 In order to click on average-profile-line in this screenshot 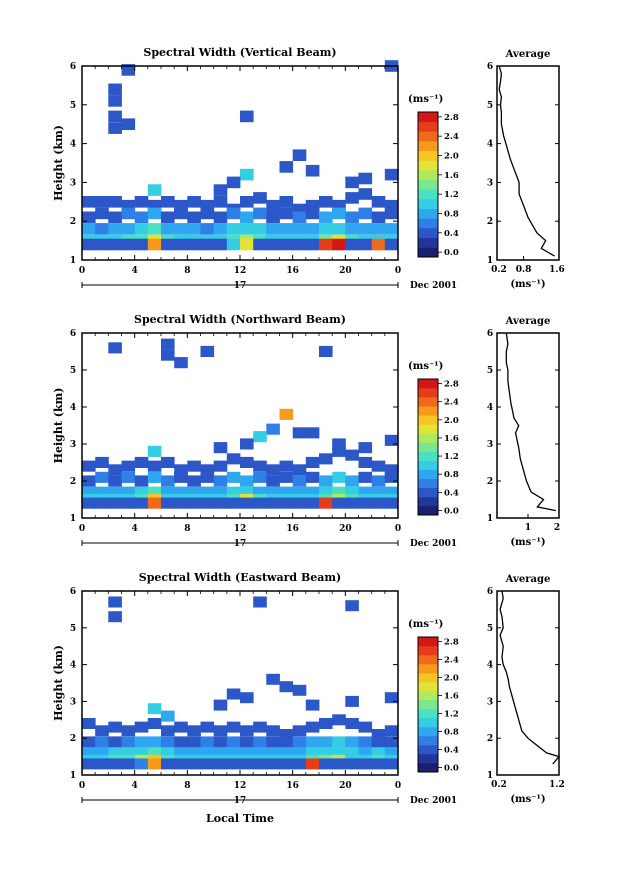, I will do `click(526, 161)`.